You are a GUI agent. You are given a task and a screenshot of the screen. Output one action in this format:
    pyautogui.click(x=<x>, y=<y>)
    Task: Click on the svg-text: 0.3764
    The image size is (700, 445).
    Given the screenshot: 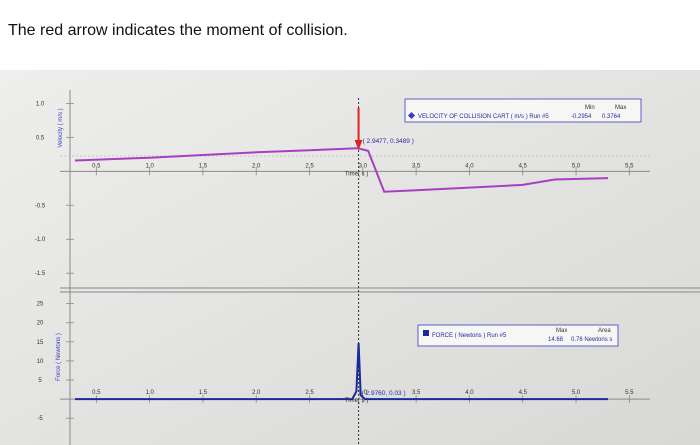 What is the action you would take?
    pyautogui.click(x=611, y=117)
    